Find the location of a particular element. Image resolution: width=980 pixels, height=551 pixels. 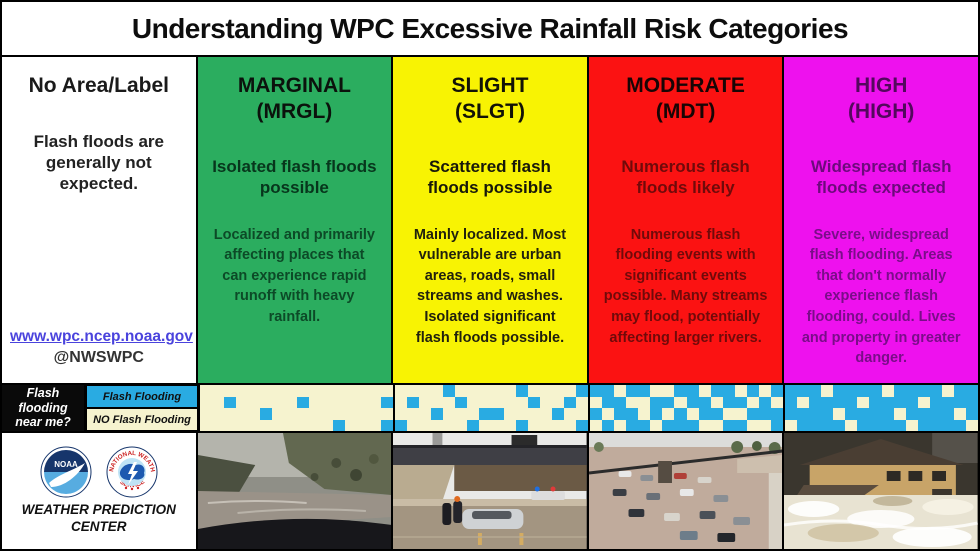

column-slight-abbr: (SLGT) is located at coordinates (490, 111).